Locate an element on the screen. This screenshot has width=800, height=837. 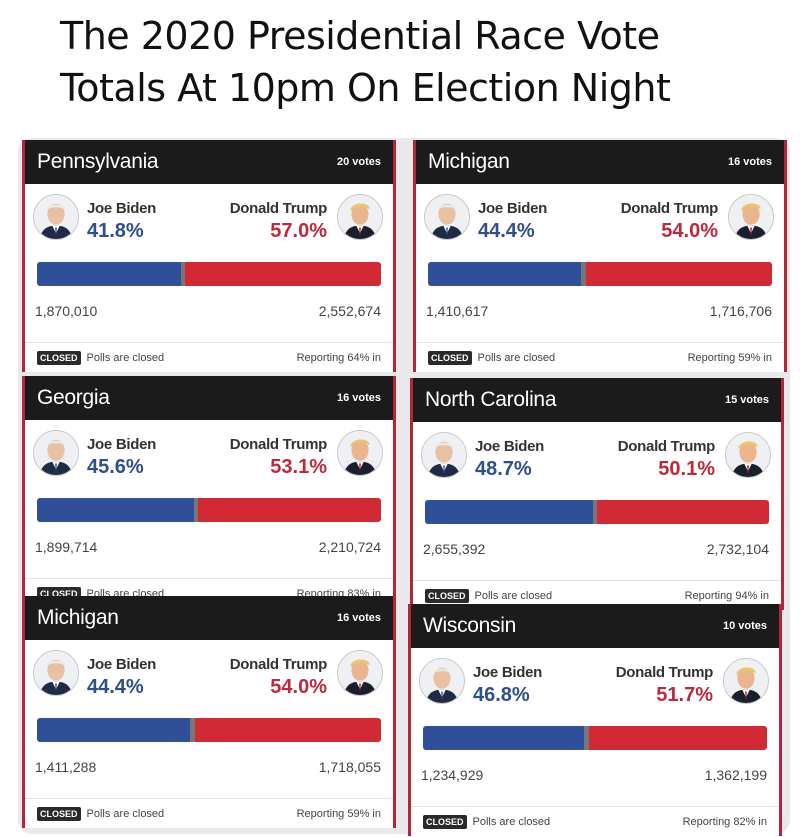
candidates-row: Joe Biden 45.6% Donald Trump 53.1% is located at coordinates (209, 455).